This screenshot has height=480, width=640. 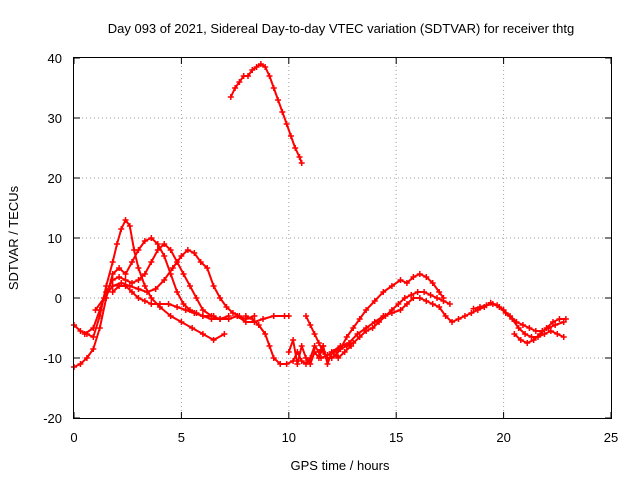 What do you see at coordinates (55, 238) in the screenshot?
I see `y-tick-label: 10` at bounding box center [55, 238].